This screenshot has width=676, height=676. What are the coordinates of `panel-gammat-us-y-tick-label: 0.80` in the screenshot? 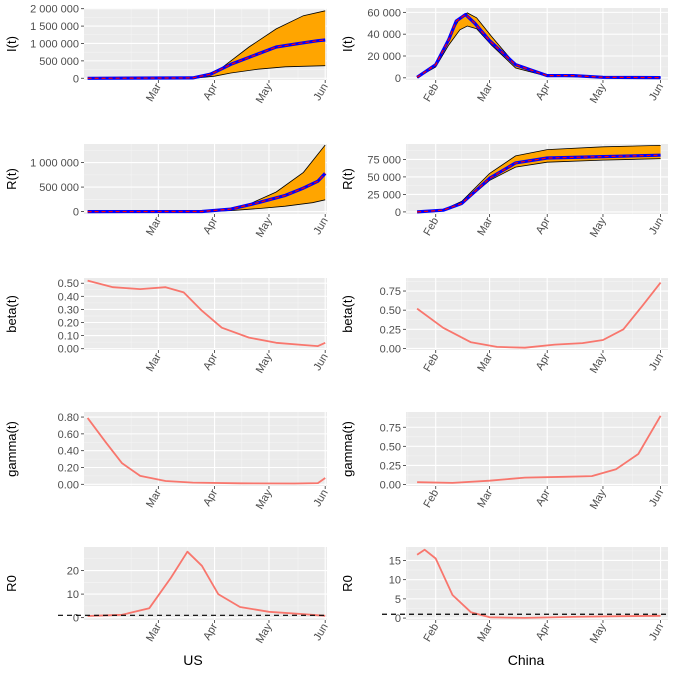 It's located at (68, 418).